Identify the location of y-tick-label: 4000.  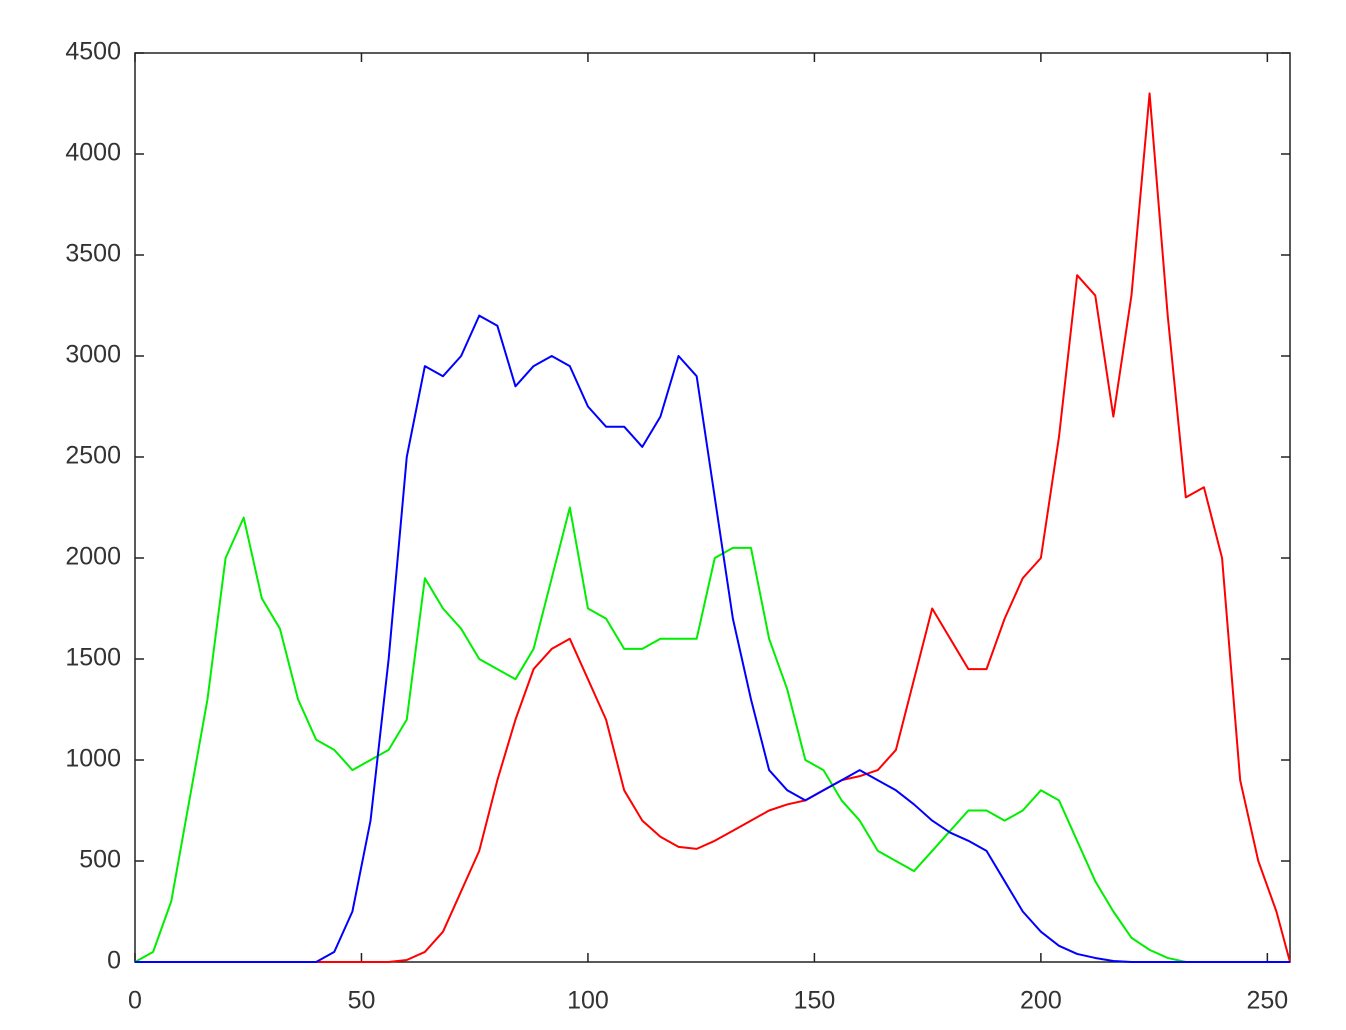
(93, 153).